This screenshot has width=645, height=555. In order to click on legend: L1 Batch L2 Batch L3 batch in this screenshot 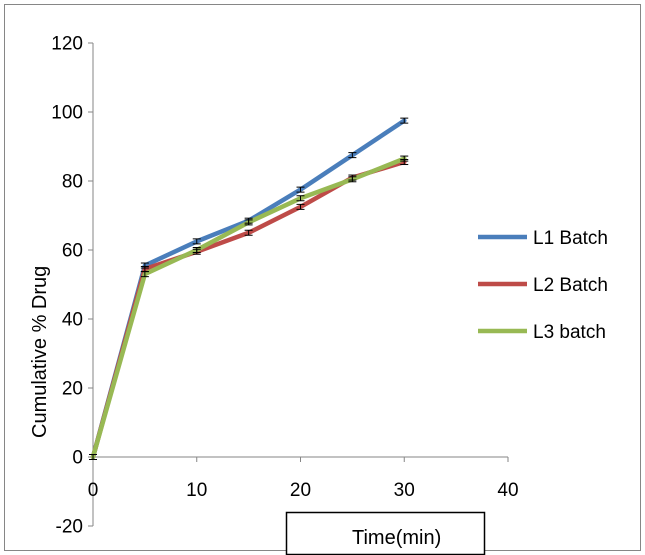, I will do `click(543, 285)`.